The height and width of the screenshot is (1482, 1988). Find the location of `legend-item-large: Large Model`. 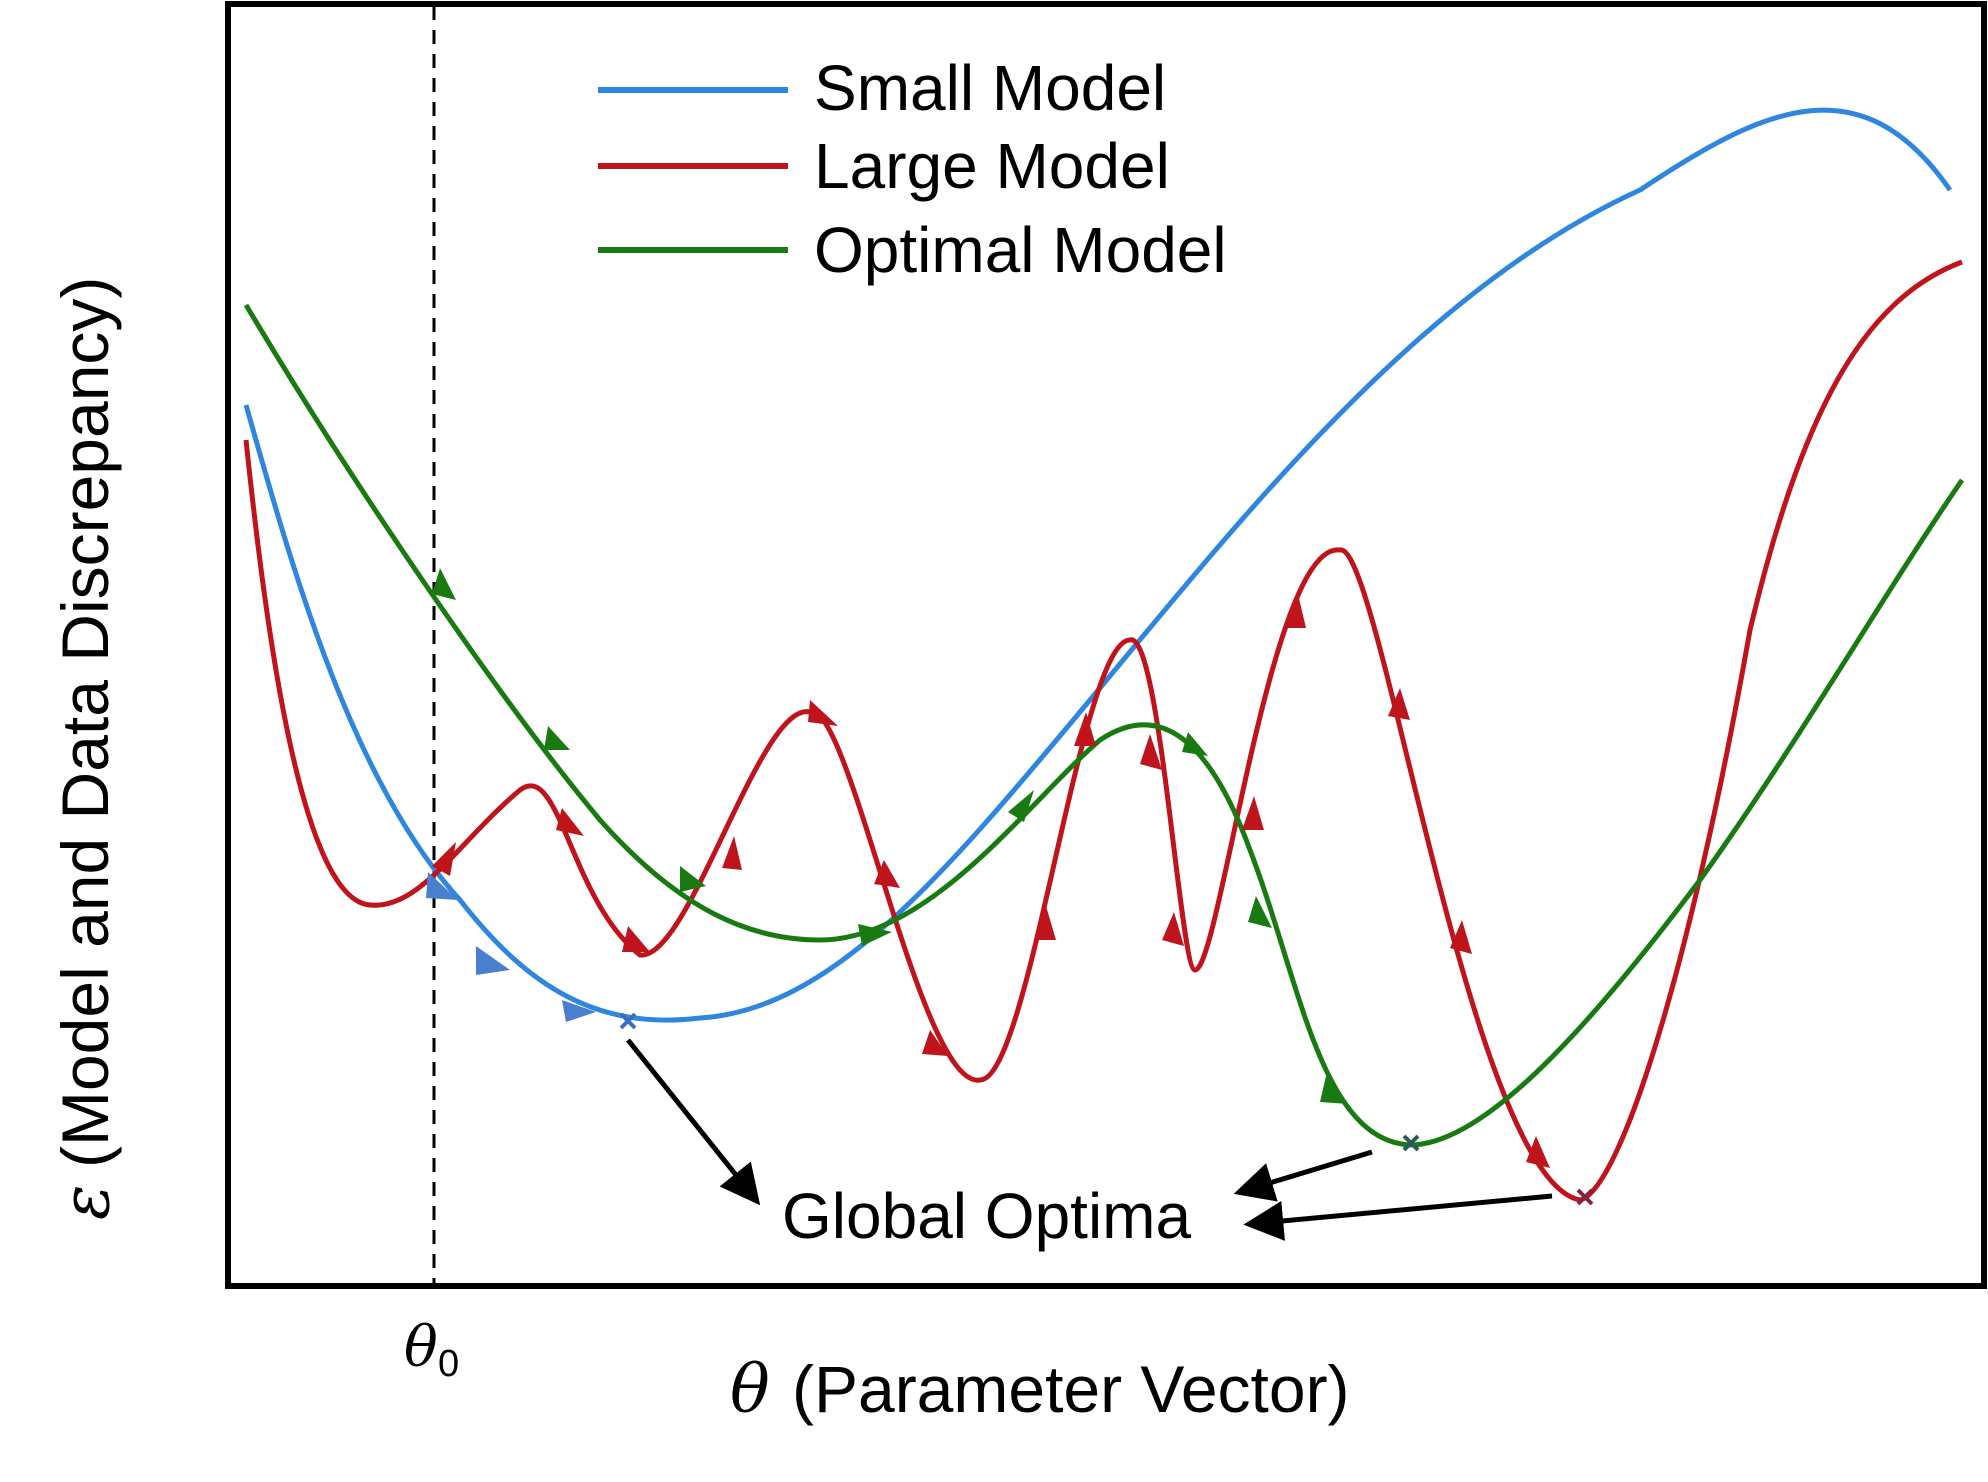

legend-item-large: Large Model is located at coordinates (884, 166).